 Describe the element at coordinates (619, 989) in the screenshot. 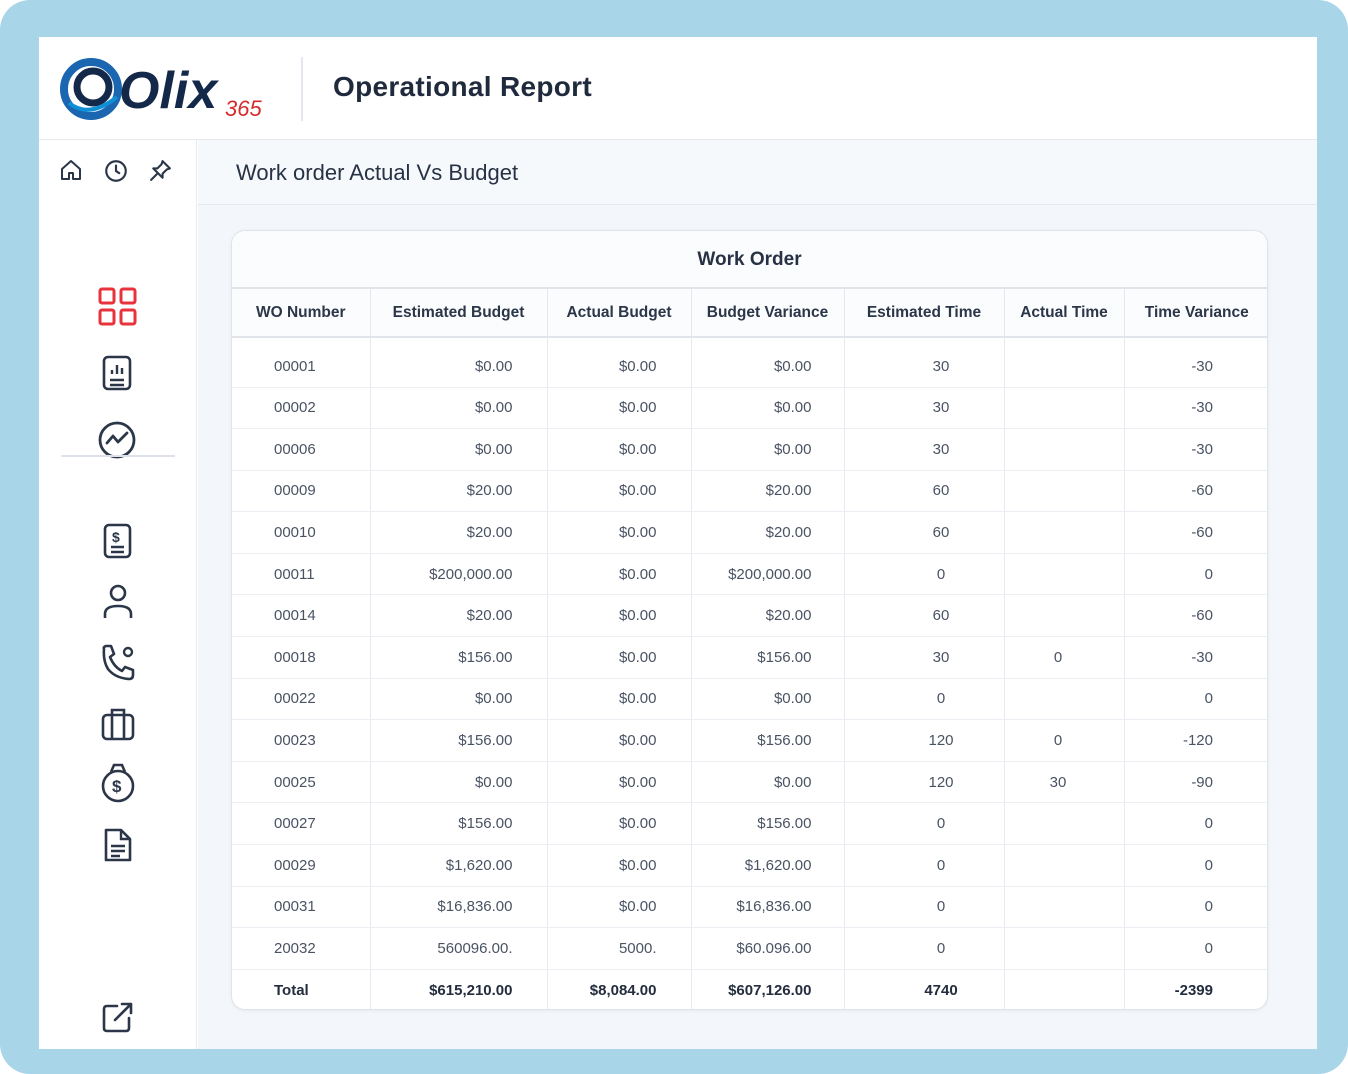

I see `total-actual-budget: $8,084.00` at that location.